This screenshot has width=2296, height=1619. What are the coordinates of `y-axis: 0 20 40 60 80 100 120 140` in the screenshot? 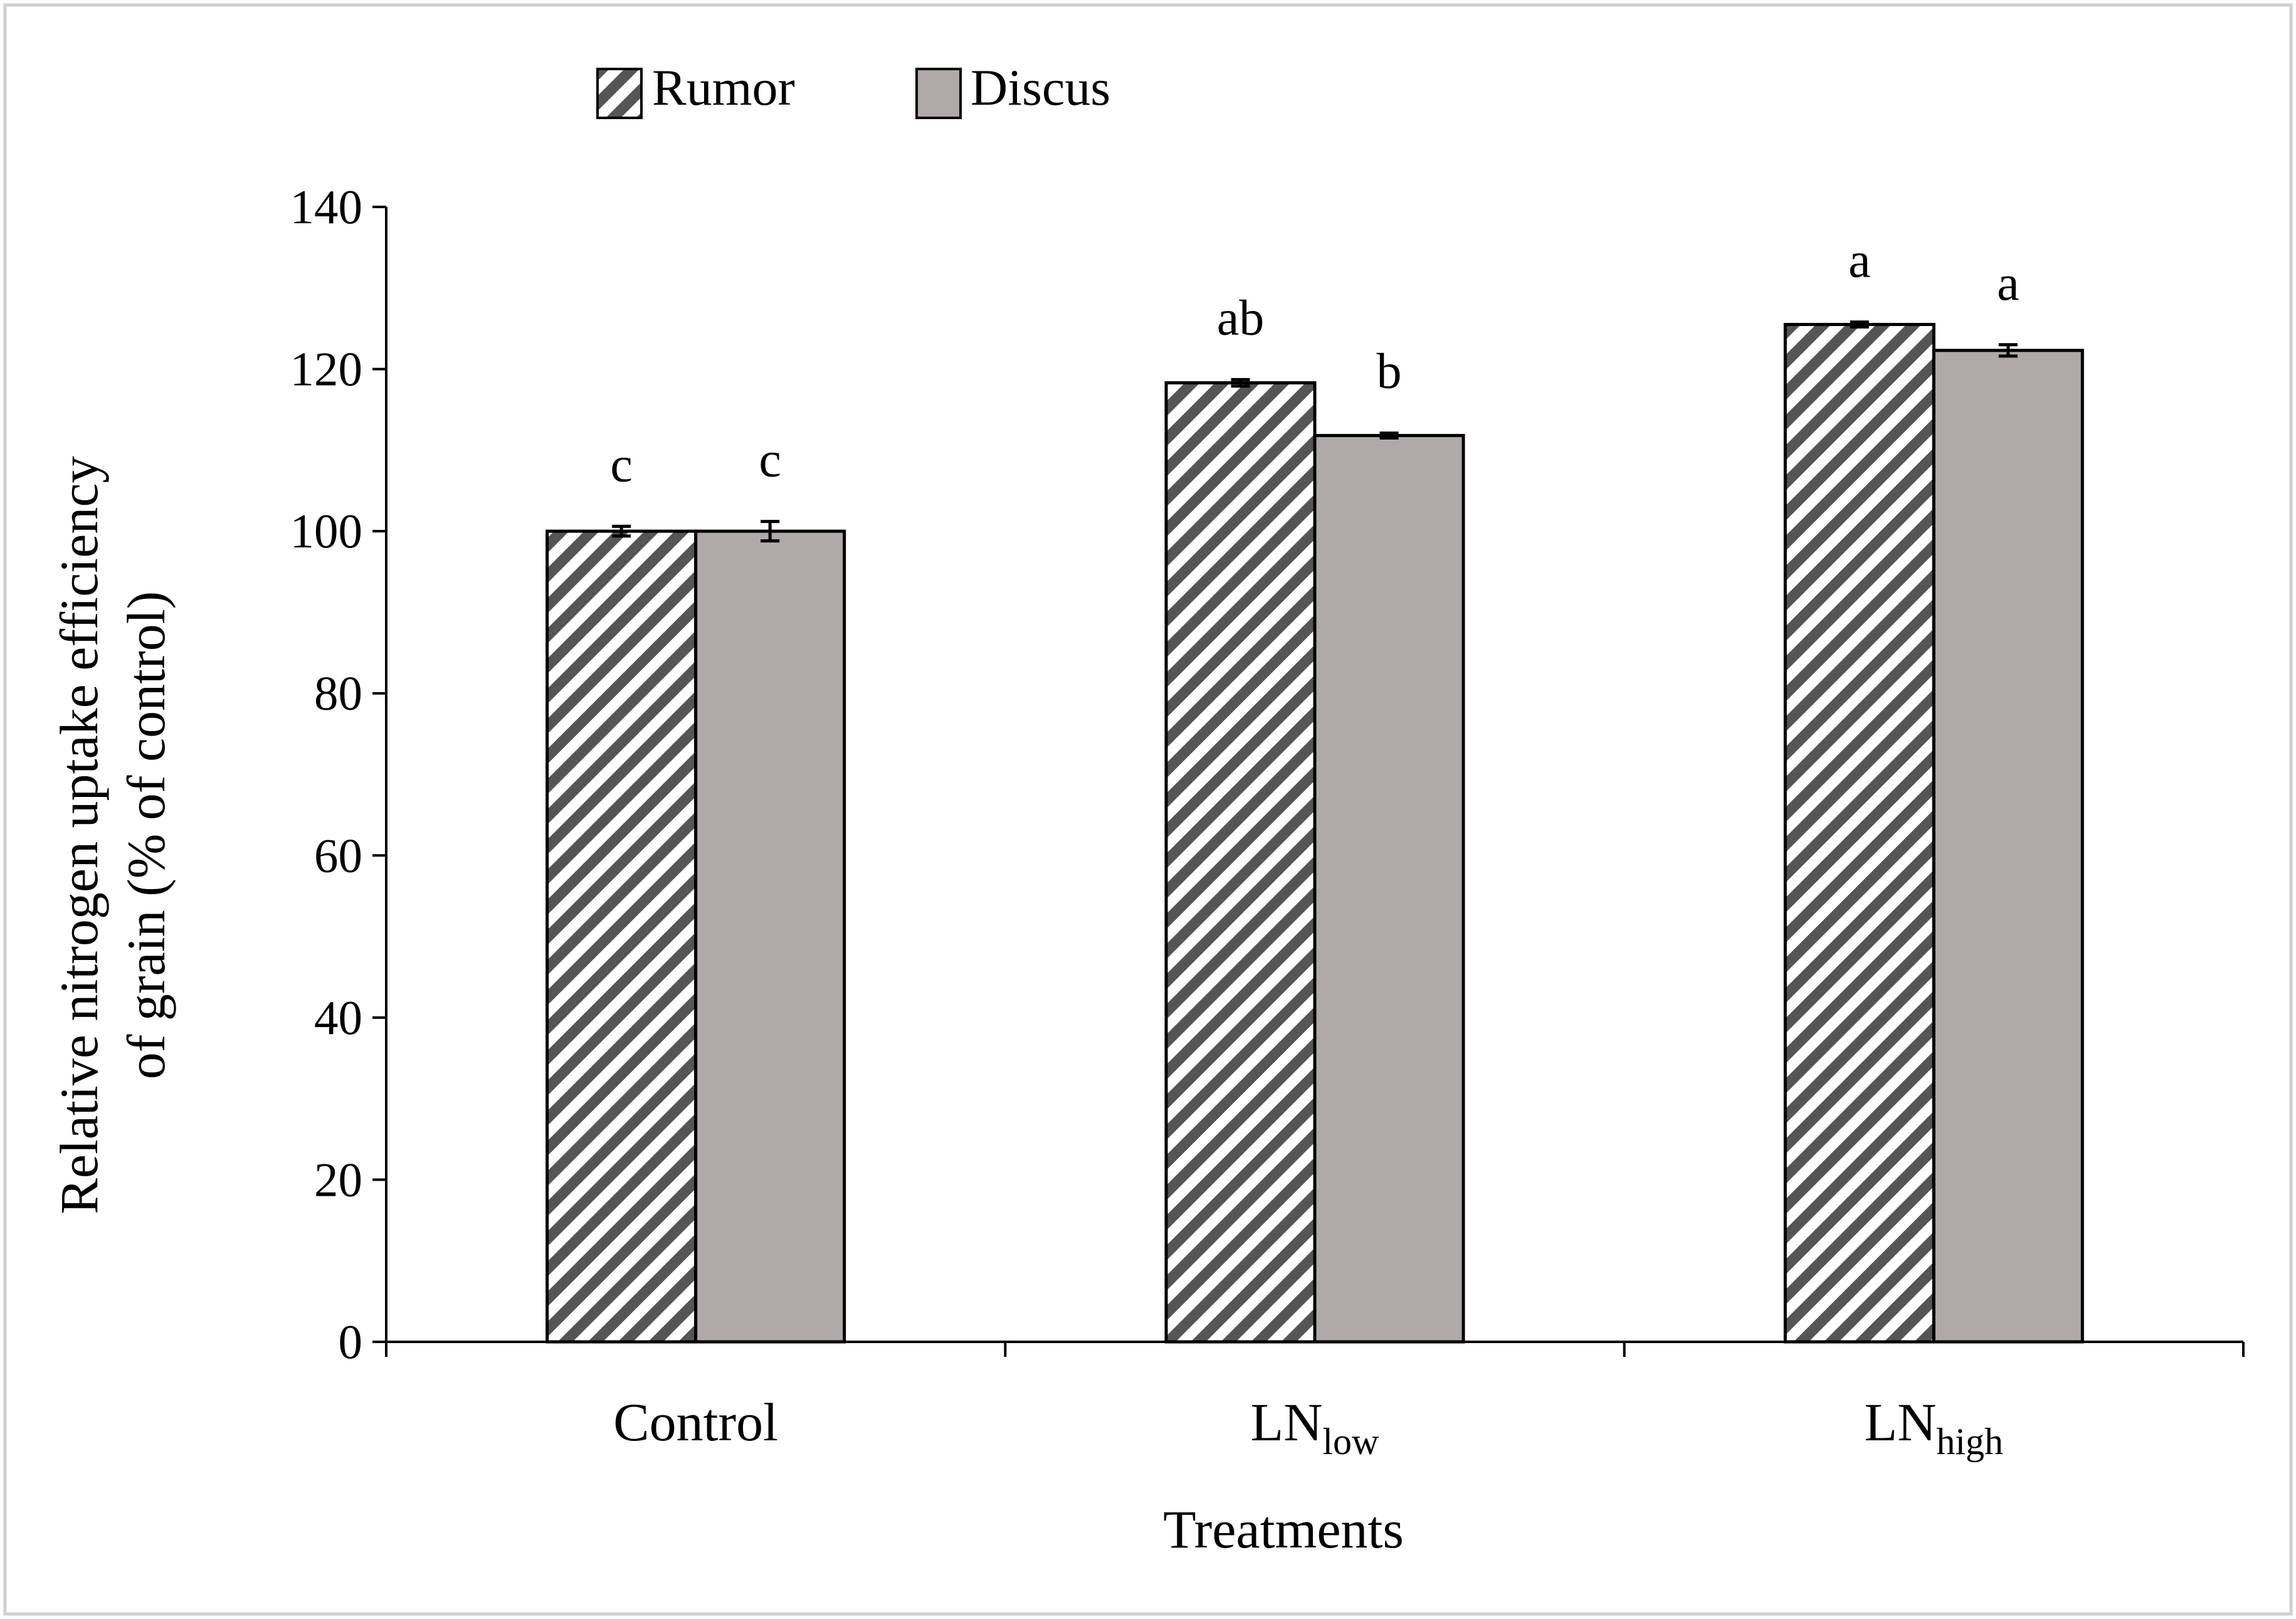 It's located at (338, 774).